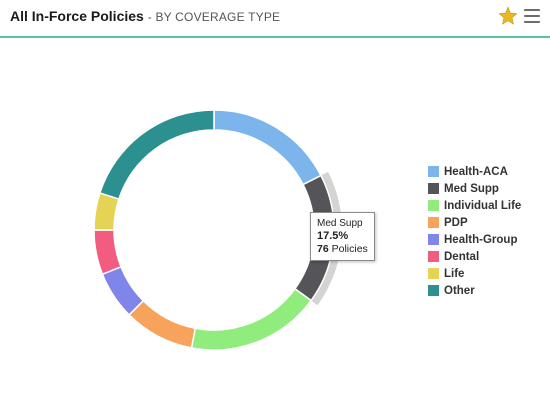 This screenshot has width=550, height=403. I want to click on slice-individual-life, so click(251, 319).